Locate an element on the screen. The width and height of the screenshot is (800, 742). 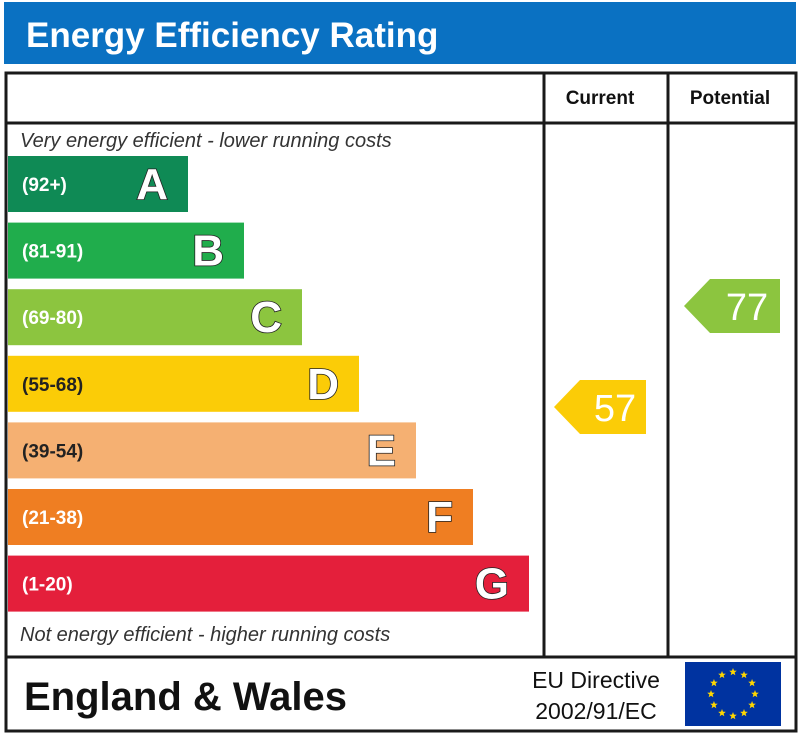
band-letter: A is located at coordinates (152, 184).